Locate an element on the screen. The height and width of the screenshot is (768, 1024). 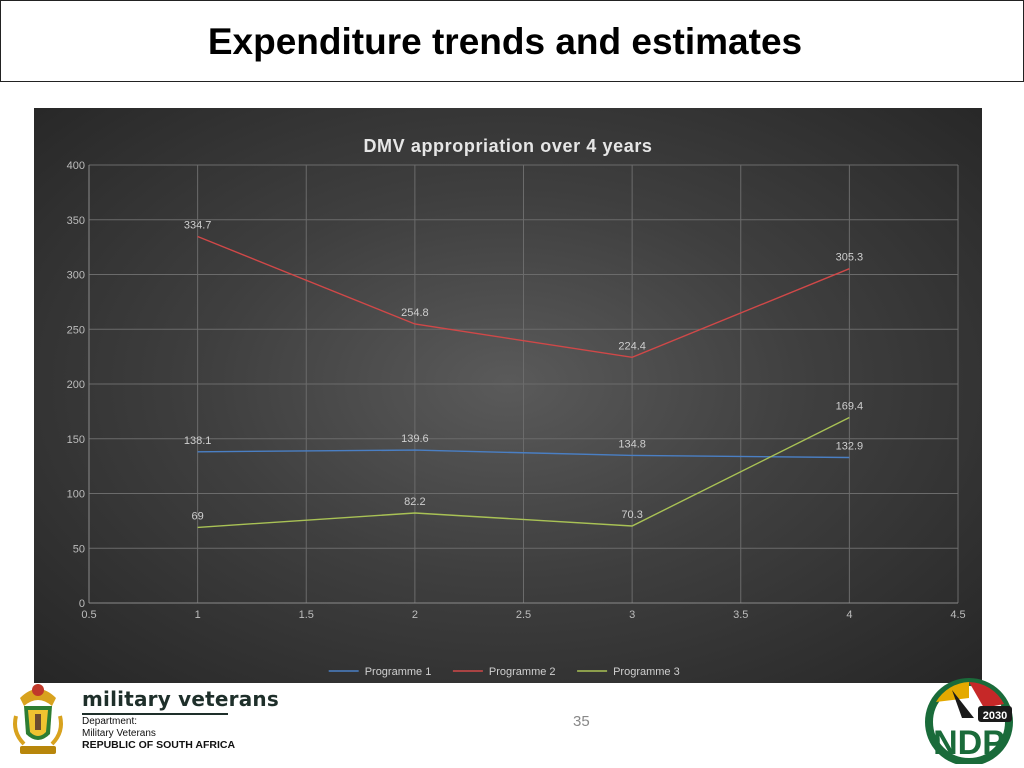
x-tick-label: 4 is located at coordinates (849, 615).